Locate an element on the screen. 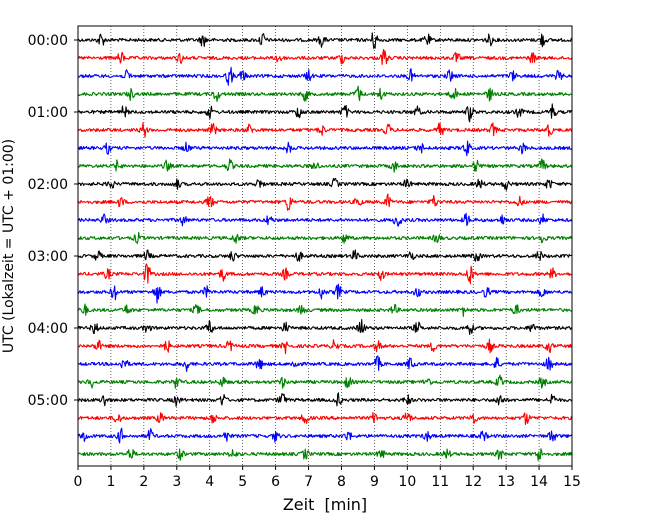  y-tick-label-03:00: 03:00 is located at coordinates (48, 257).